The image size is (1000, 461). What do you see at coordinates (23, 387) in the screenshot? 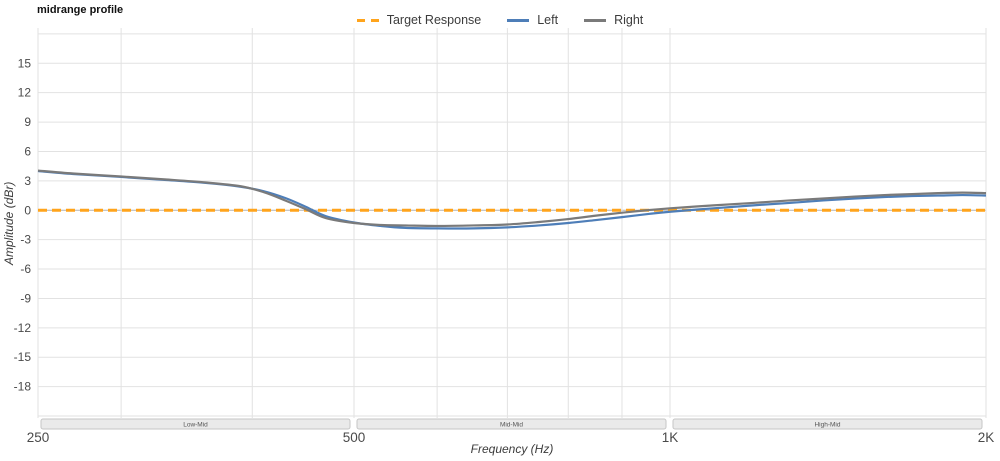
I see `y-tick-label--18: -18` at bounding box center [23, 387].